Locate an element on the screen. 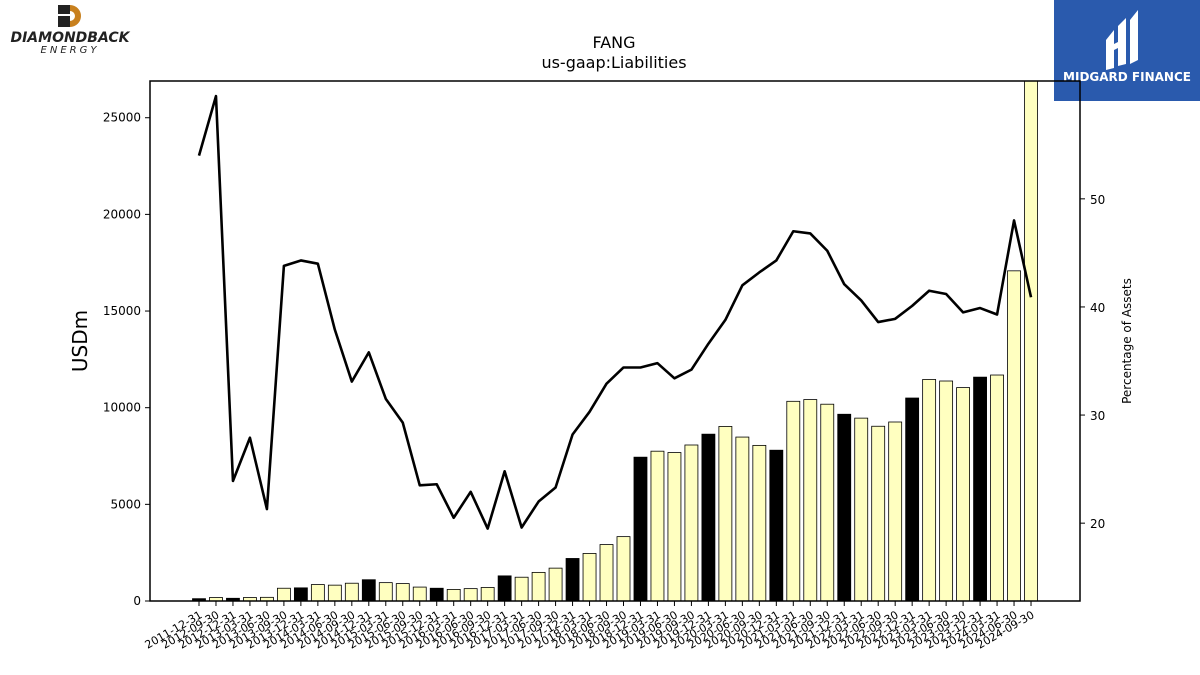 The height and width of the screenshot is (675, 1200). right-axis: 20 30 40 50 is located at coordinates (1092, 362).